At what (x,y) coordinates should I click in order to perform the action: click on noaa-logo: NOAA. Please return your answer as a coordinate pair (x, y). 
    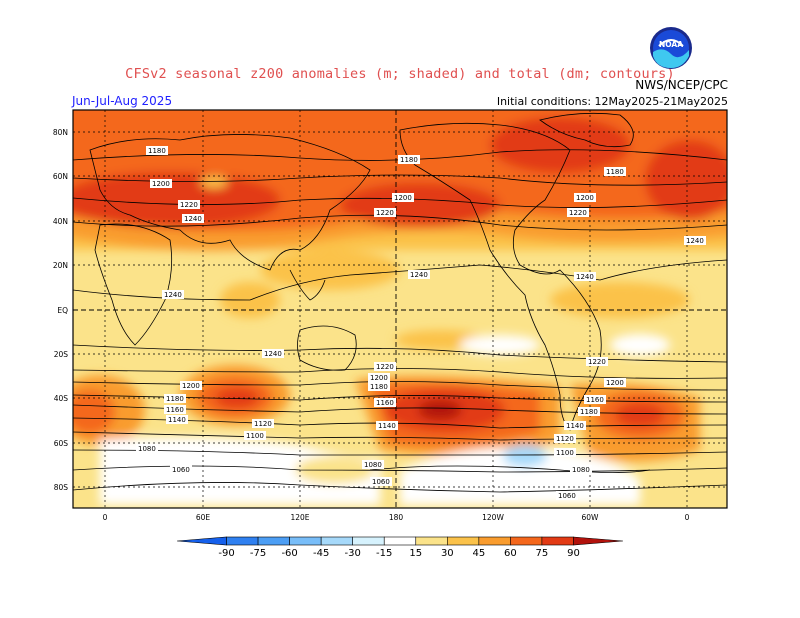
    Looking at the image, I should click on (671, 48).